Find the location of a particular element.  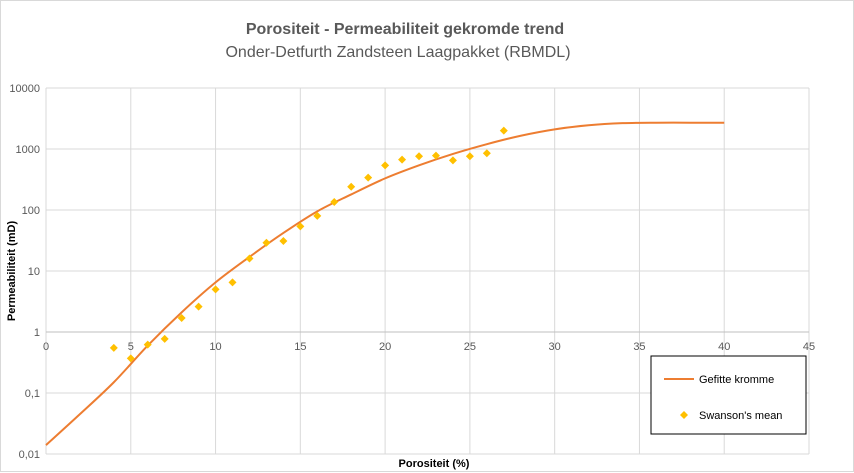

x-tick-label: 0 is located at coordinates (46, 347).